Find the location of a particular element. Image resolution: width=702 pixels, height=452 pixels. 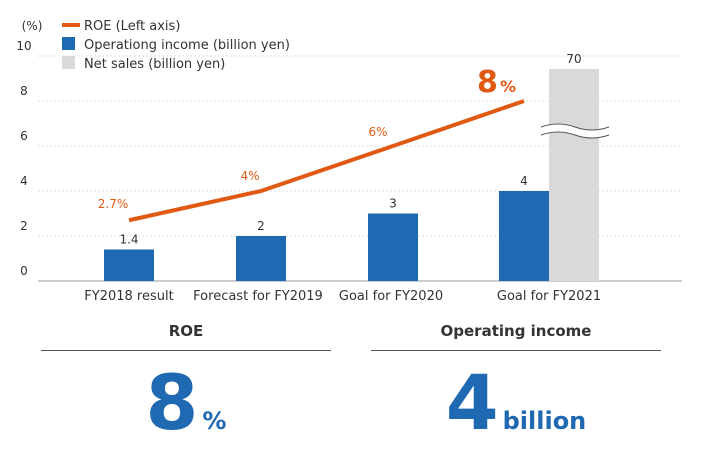

x-category-label: Forecast for FY2019 is located at coordinates (258, 296).